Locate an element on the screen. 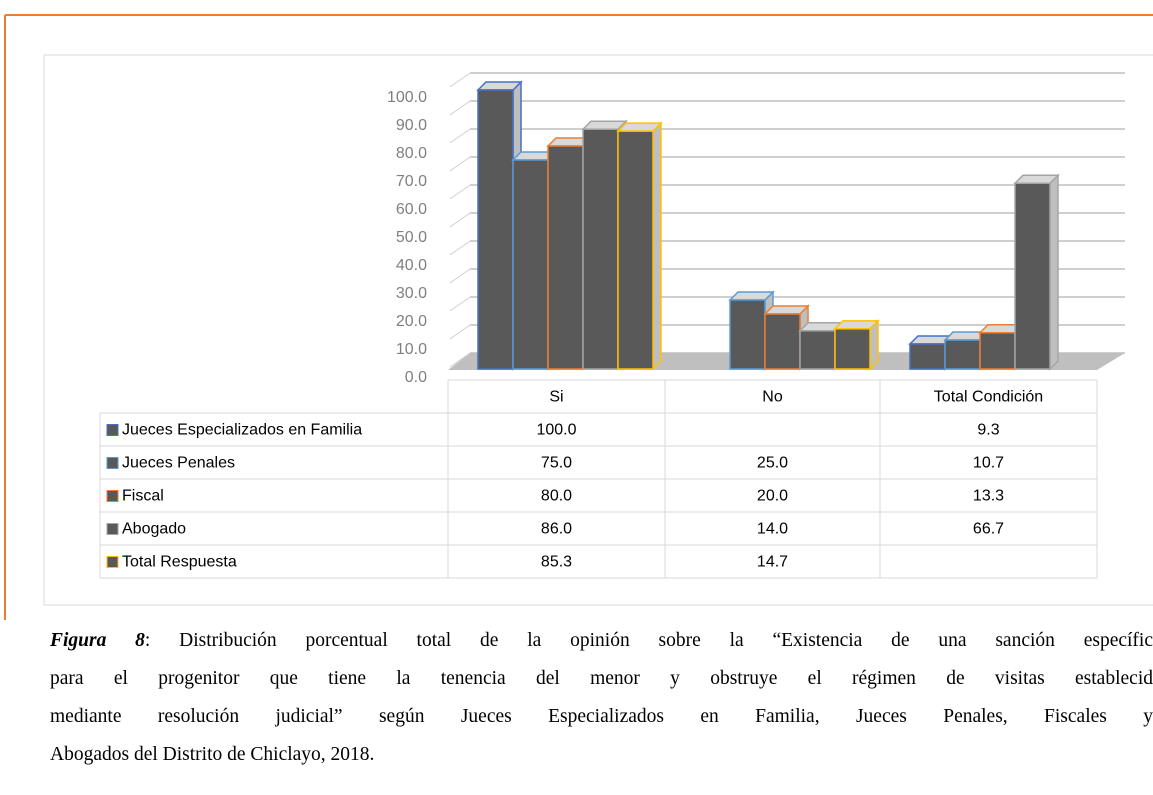 The width and height of the screenshot is (1153, 795). table-value: 75.0 is located at coordinates (556, 463).